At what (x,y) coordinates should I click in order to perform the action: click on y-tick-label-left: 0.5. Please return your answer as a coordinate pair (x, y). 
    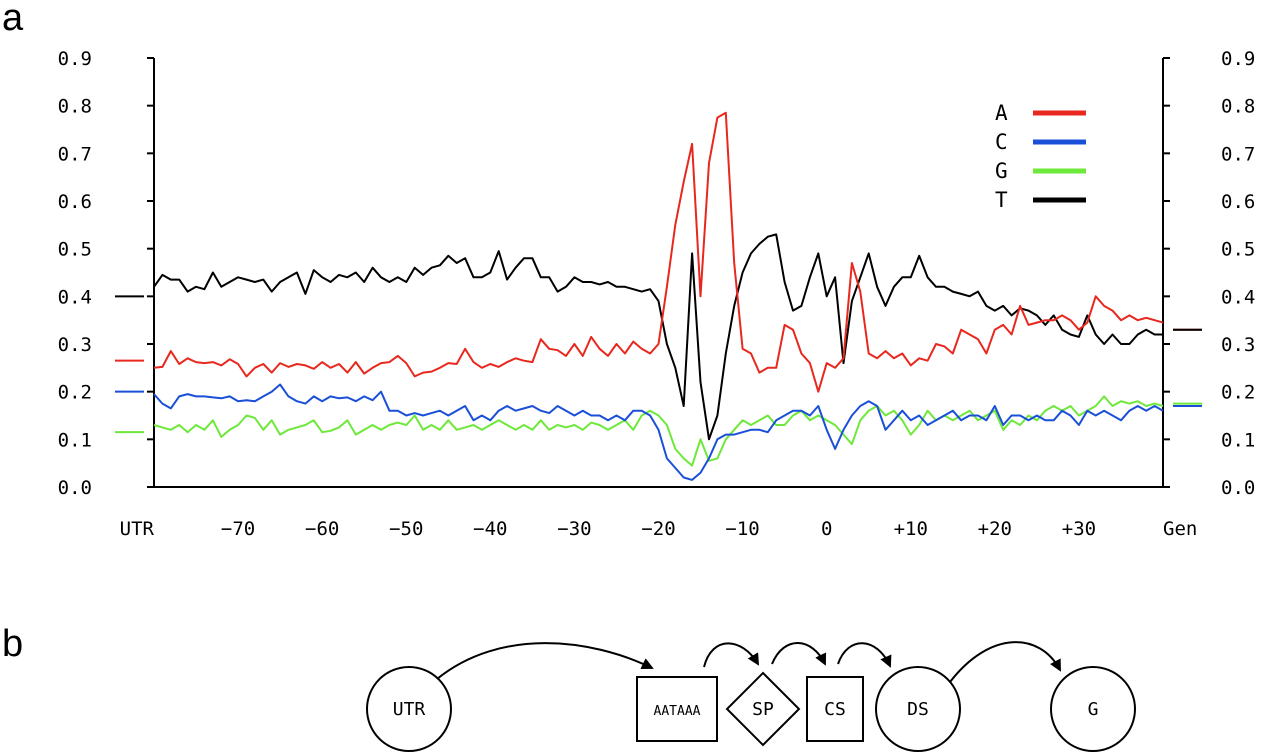
    Looking at the image, I should click on (75, 250).